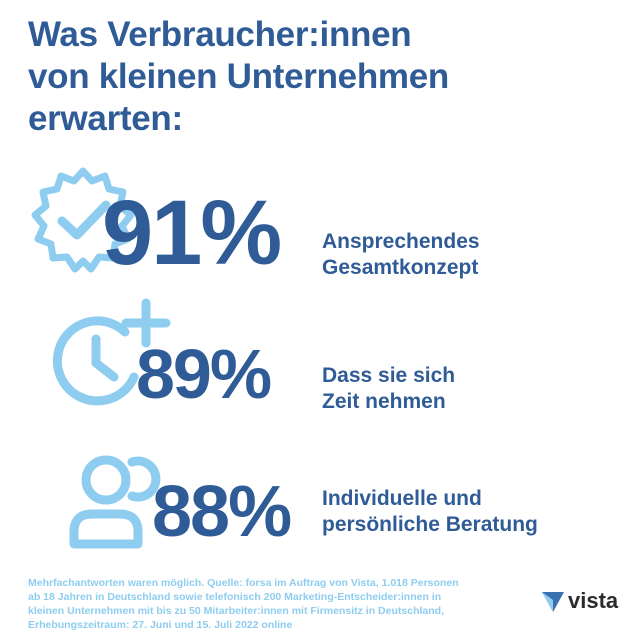 This screenshot has width=640, height=640. Describe the element at coordinates (115, 502) in the screenshot. I see `users-icon` at that location.